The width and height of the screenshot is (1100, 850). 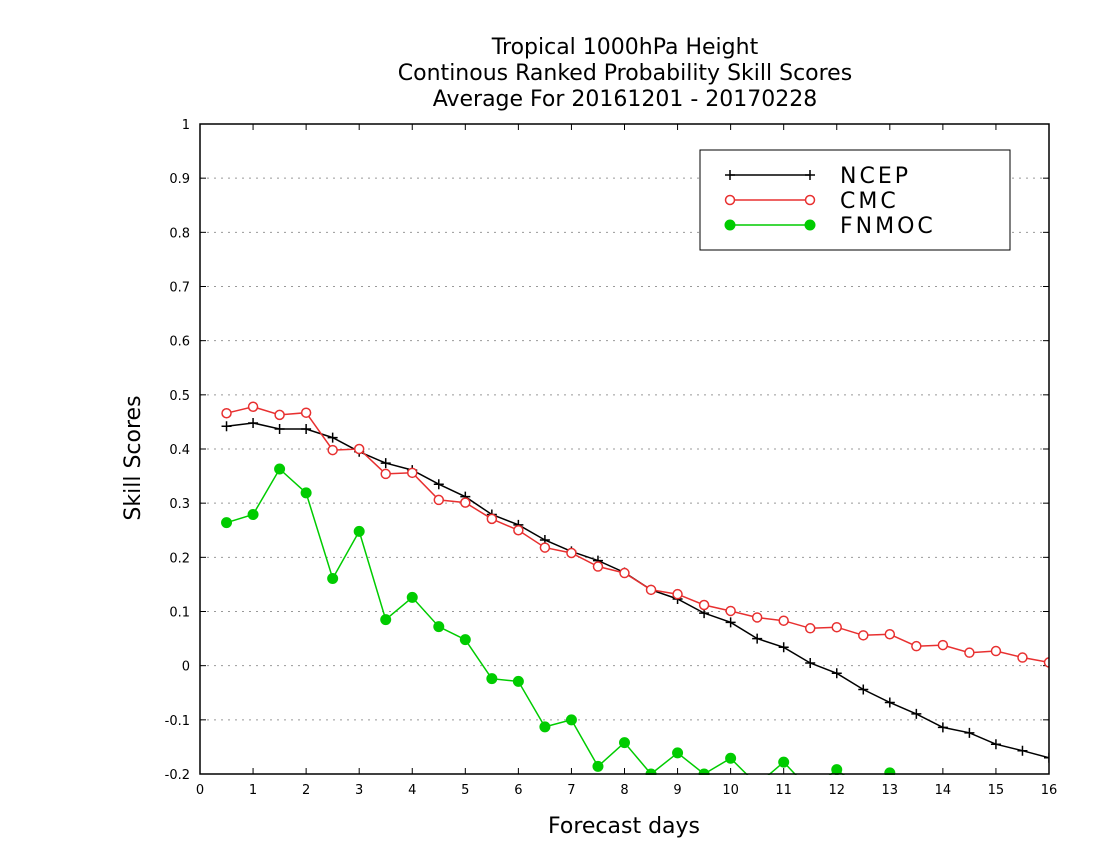 I want to click on x-tick-label: 7, so click(x=571, y=790).